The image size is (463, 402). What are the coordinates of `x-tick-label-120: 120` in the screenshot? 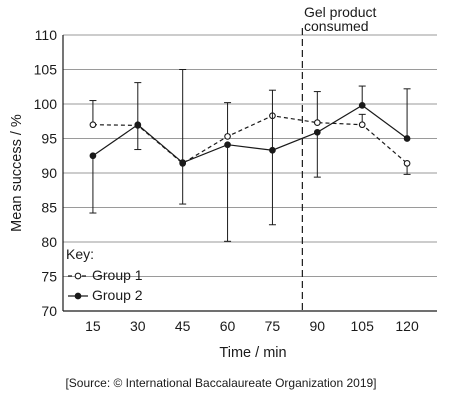 It's located at (407, 326).